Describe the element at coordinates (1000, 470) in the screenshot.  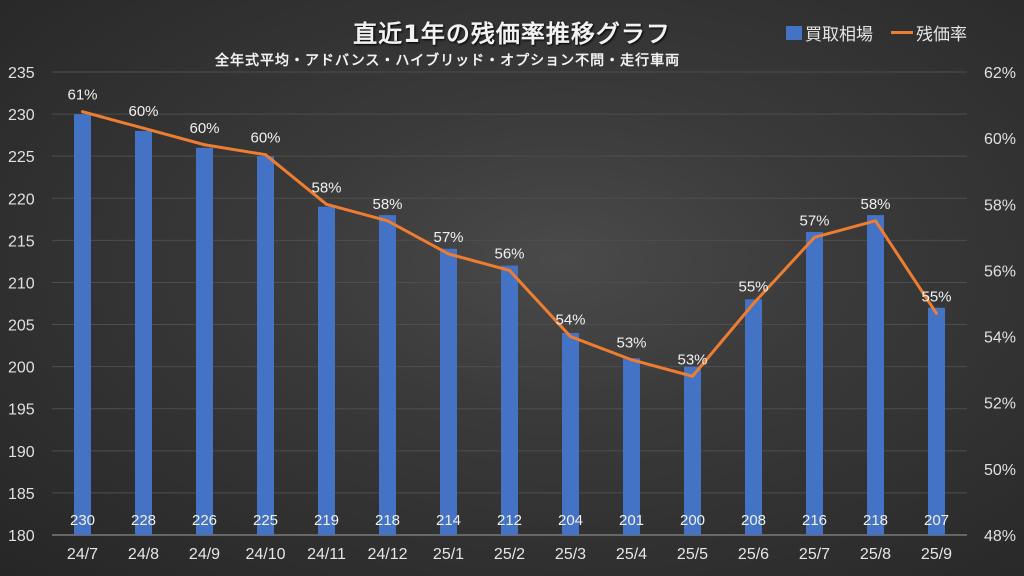
I see `y-right-tick-label: 50%` at that location.